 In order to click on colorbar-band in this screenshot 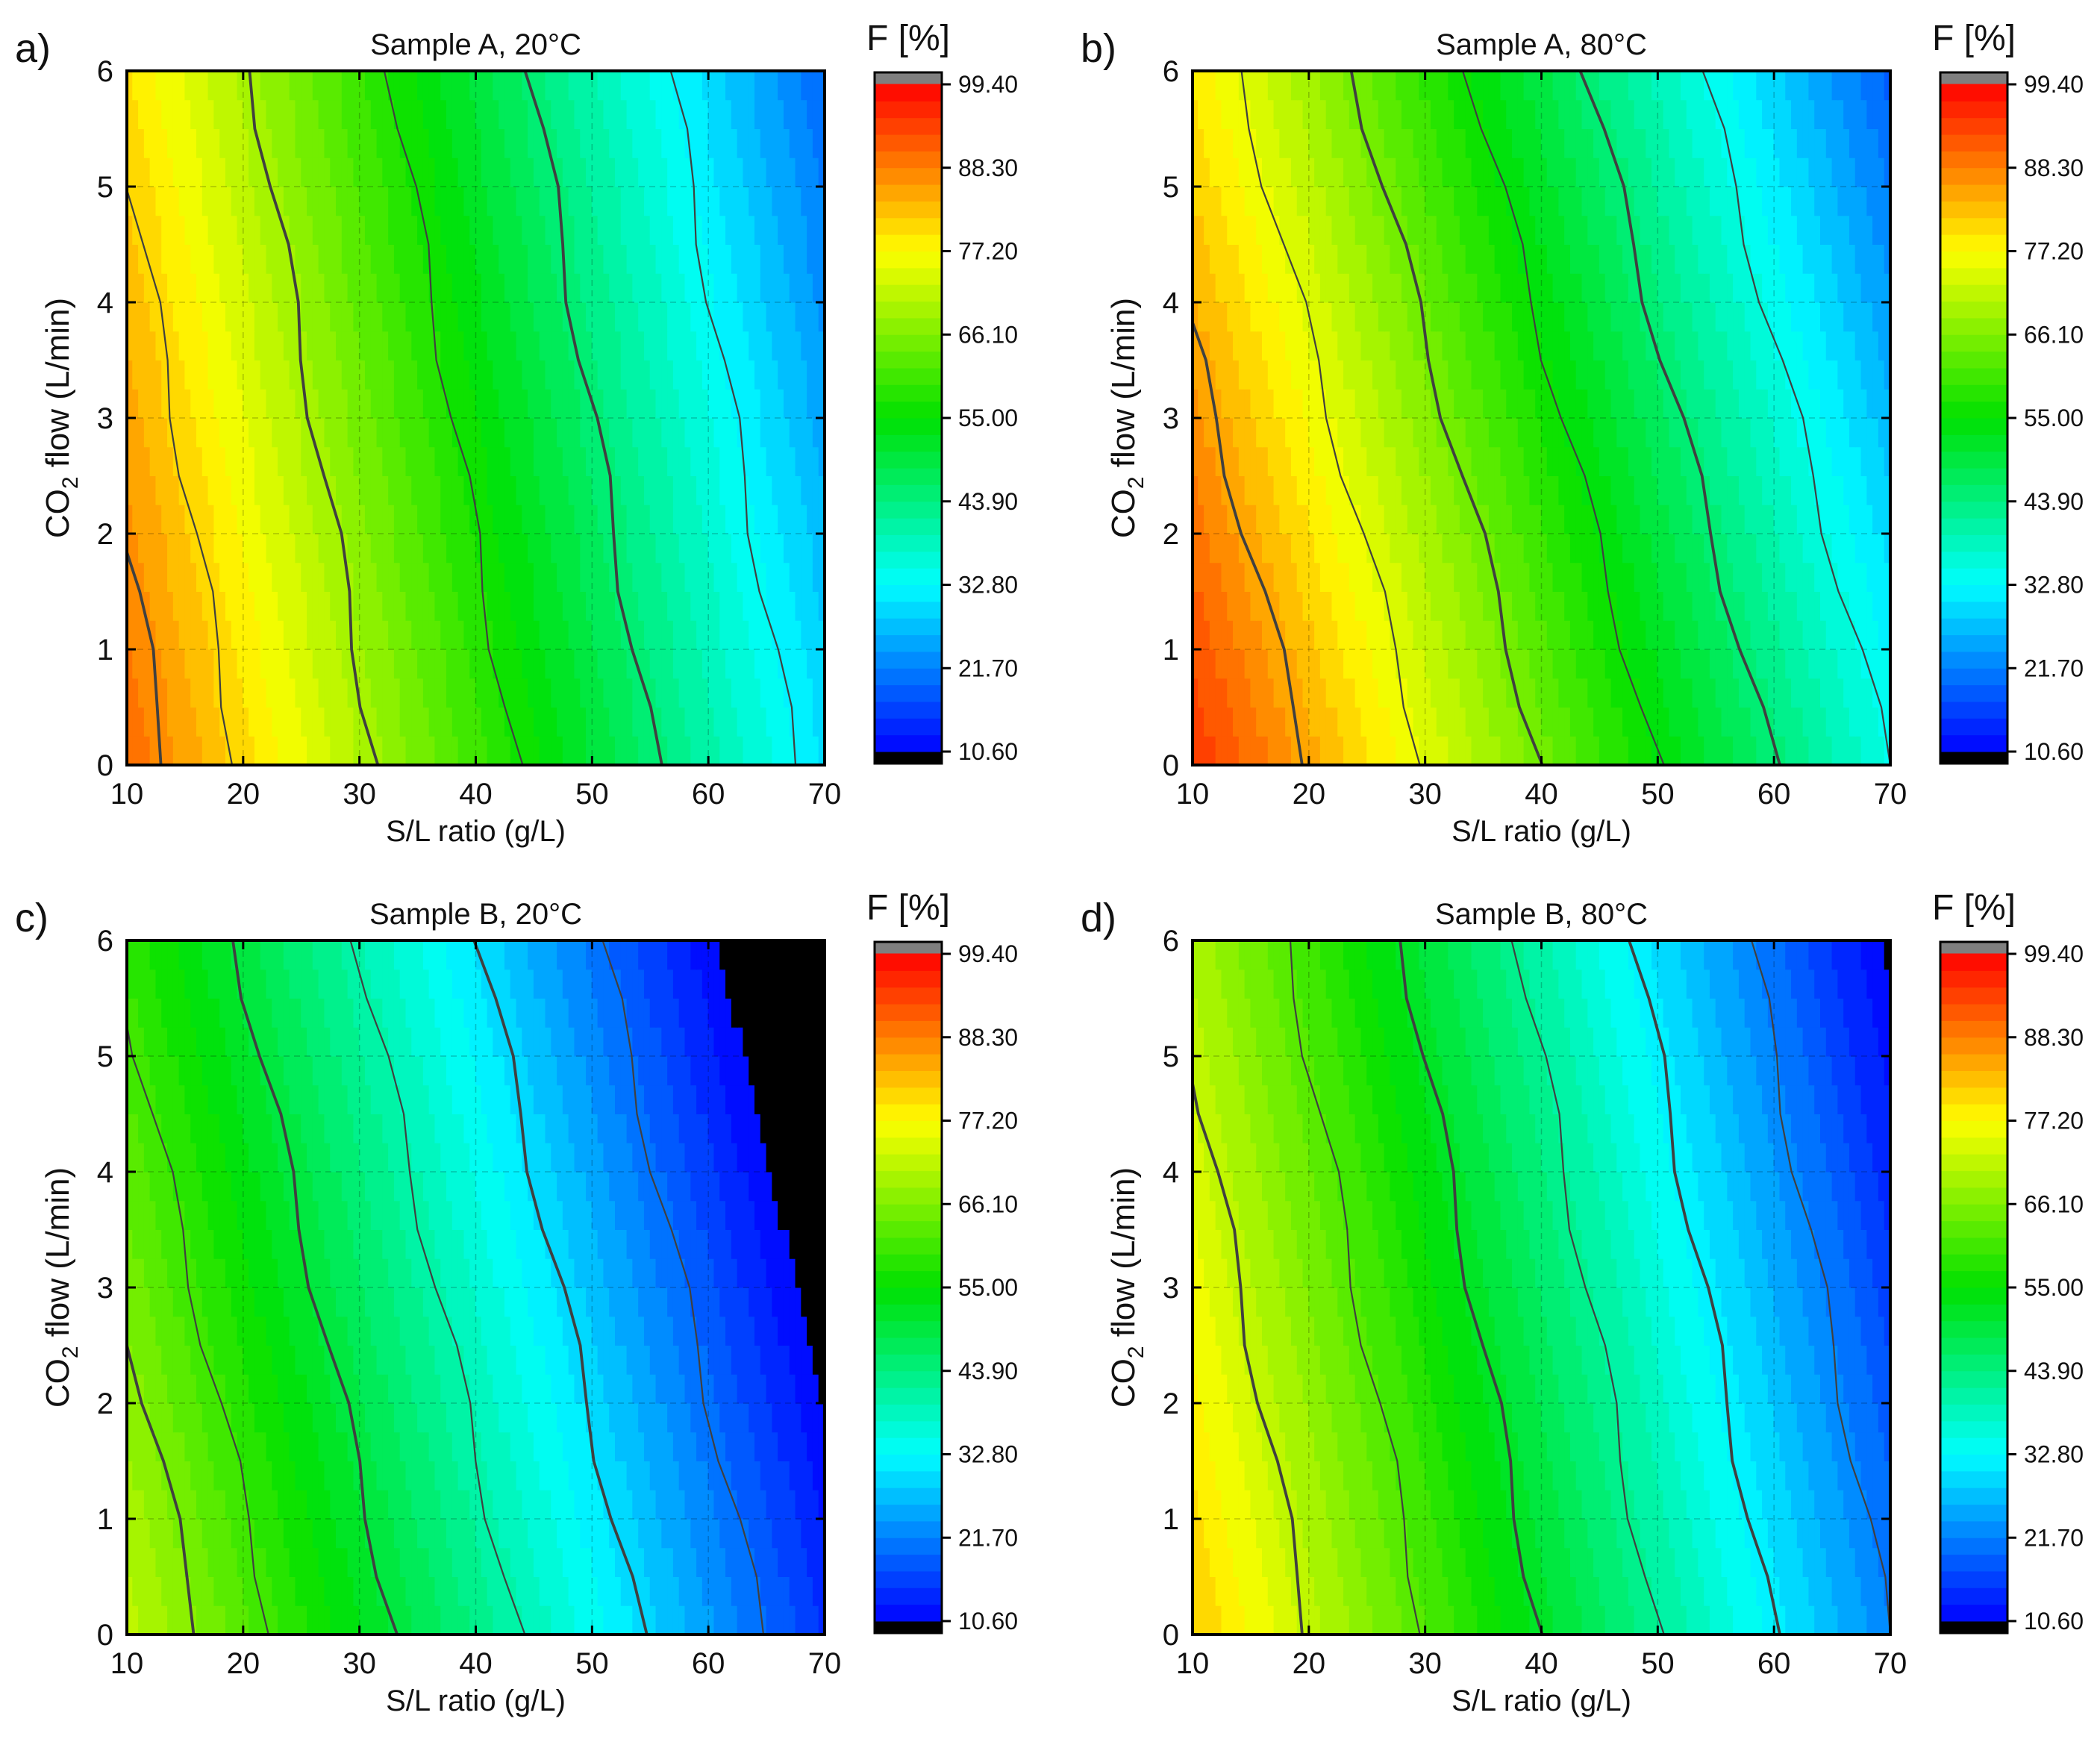, I will do `click(909, 693)`.